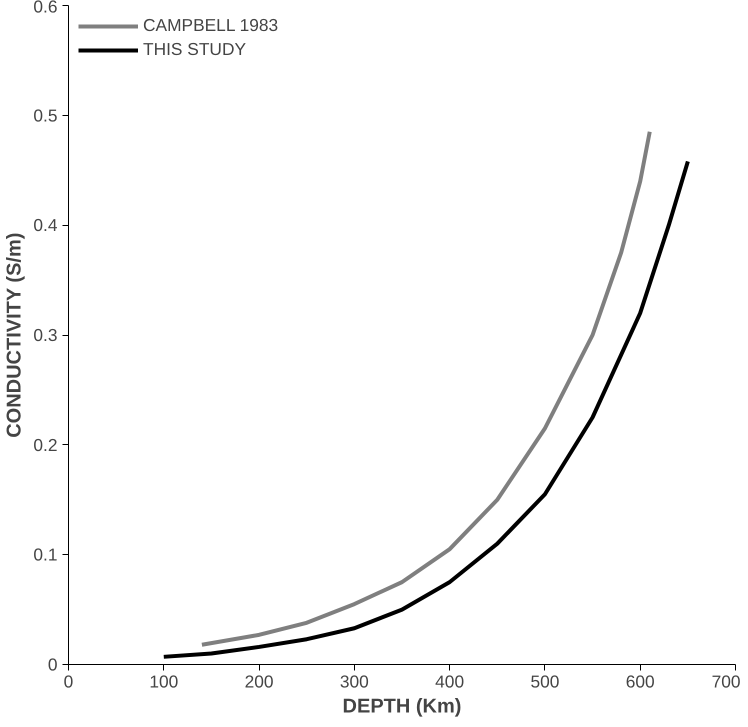  Describe the element at coordinates (45, 444) in the screenshot. I see `y-tick-label: 0.2` at that location.